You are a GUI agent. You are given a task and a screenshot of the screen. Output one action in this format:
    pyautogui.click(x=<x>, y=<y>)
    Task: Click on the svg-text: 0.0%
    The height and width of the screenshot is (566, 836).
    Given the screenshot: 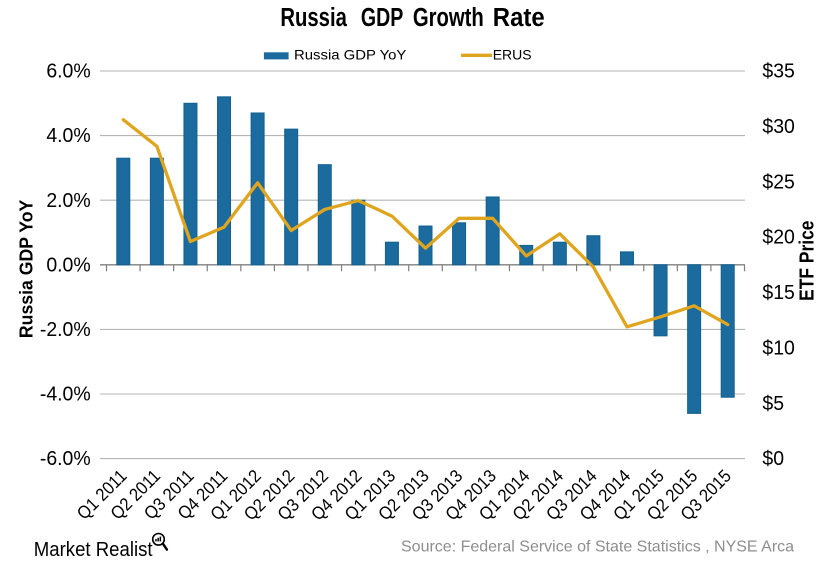 What is the action you would take?
    pyautogui.click(x=68, y=265)
    